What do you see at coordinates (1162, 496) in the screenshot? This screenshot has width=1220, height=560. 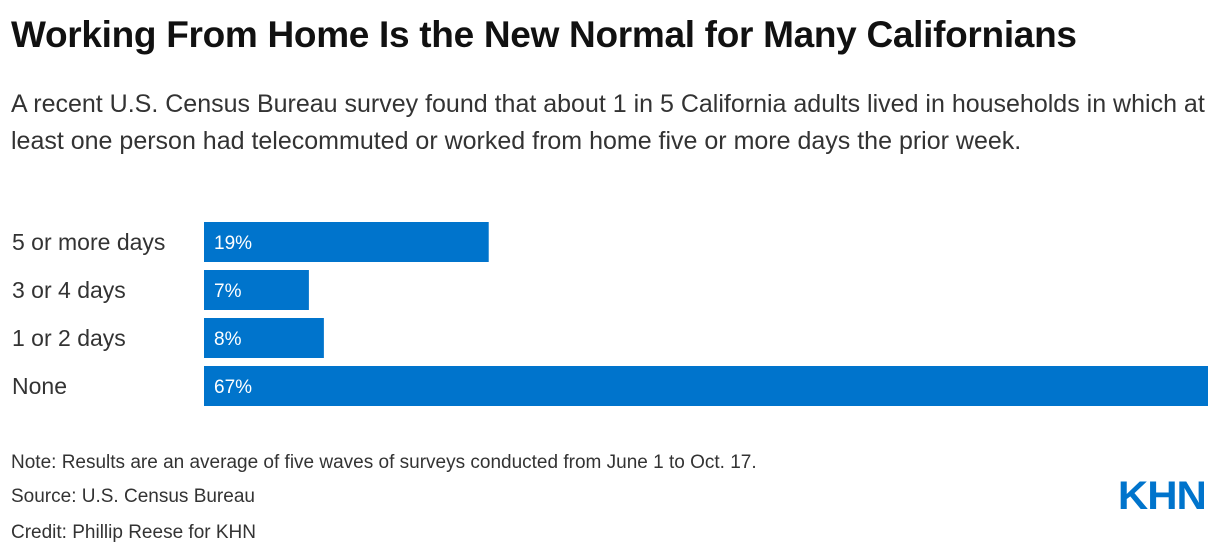 I see `khn-logo: KHN` at bounding box center [1162, 496].